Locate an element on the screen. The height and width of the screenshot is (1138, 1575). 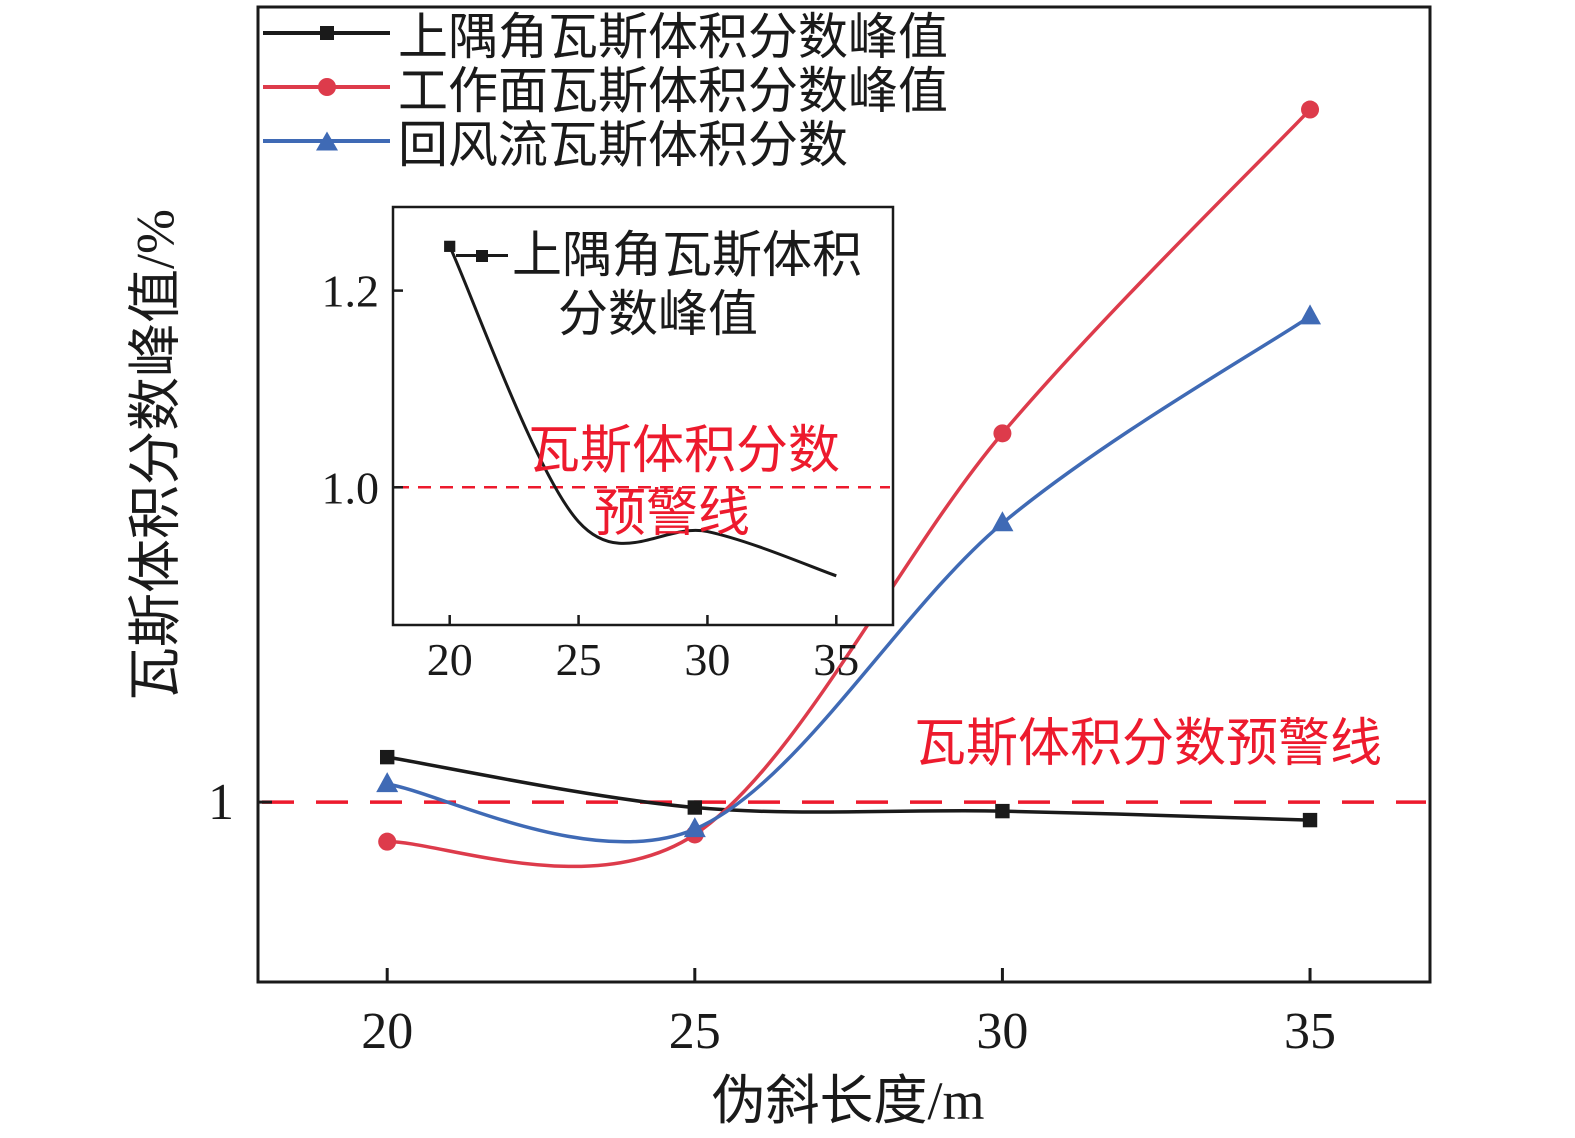
inset-legend-label-line1: 上隅角瓦斯体积 is located at coordinates (687, 255).